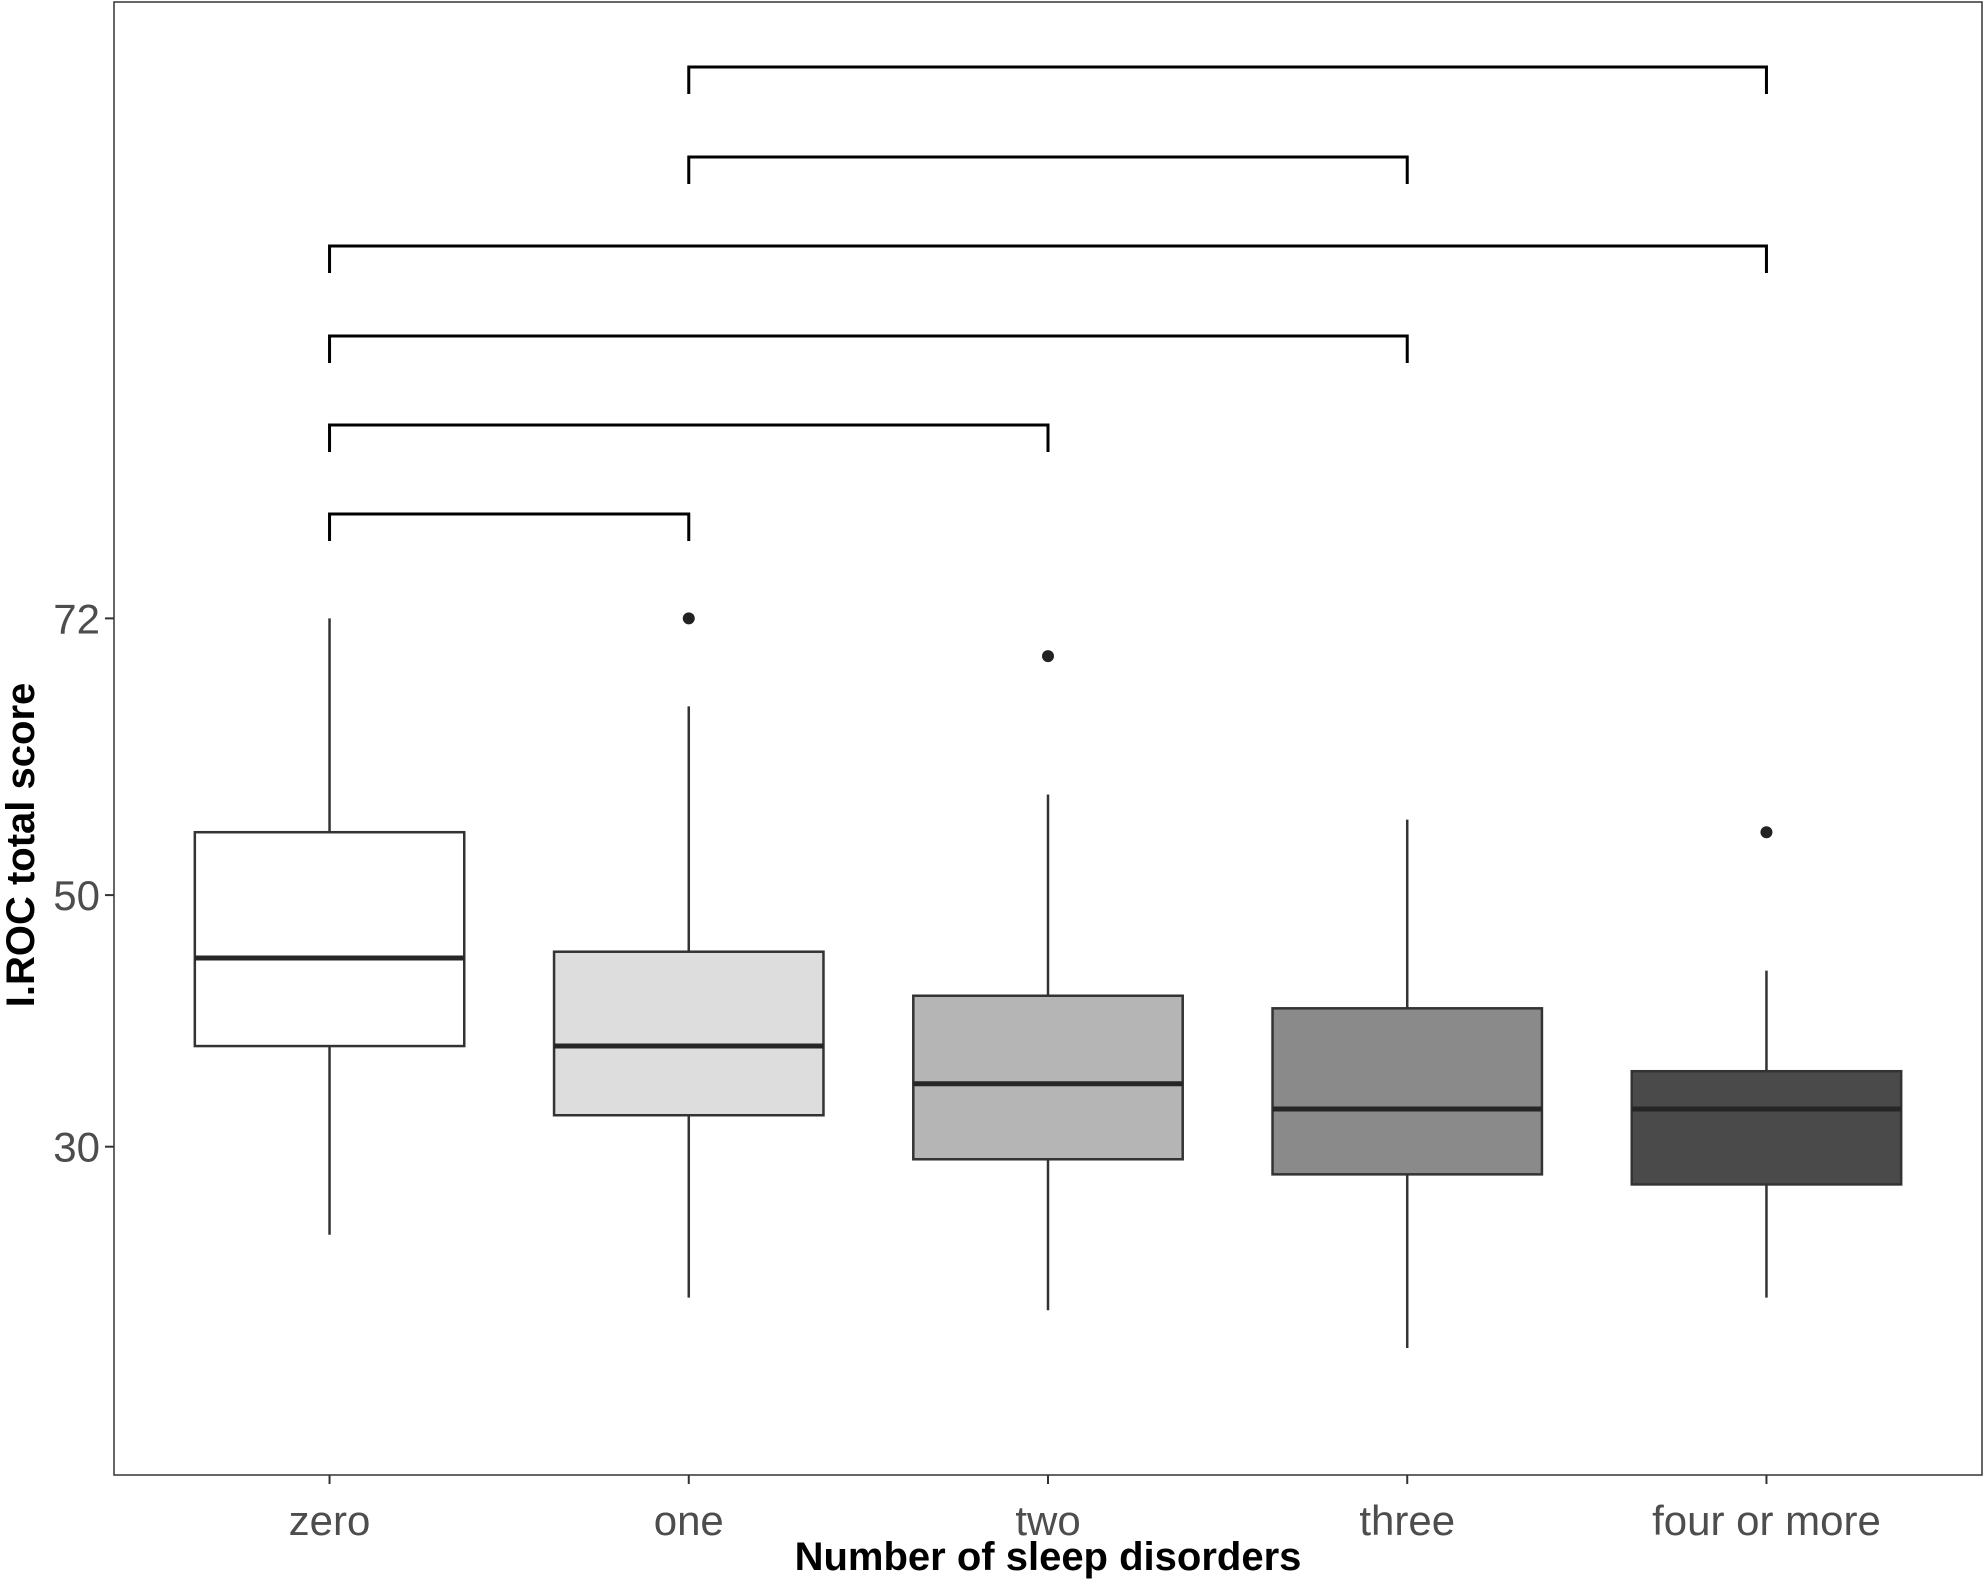 This screenshot has height=1586, width=1984. I want to click on y-axis: 30 50 72, so click(83, 883).